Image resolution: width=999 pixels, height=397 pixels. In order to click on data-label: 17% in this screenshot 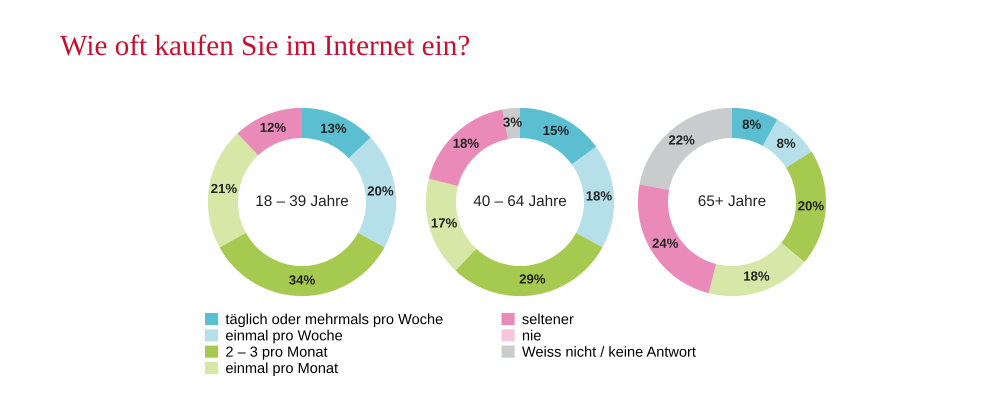, I will do `click(444, 223)`.